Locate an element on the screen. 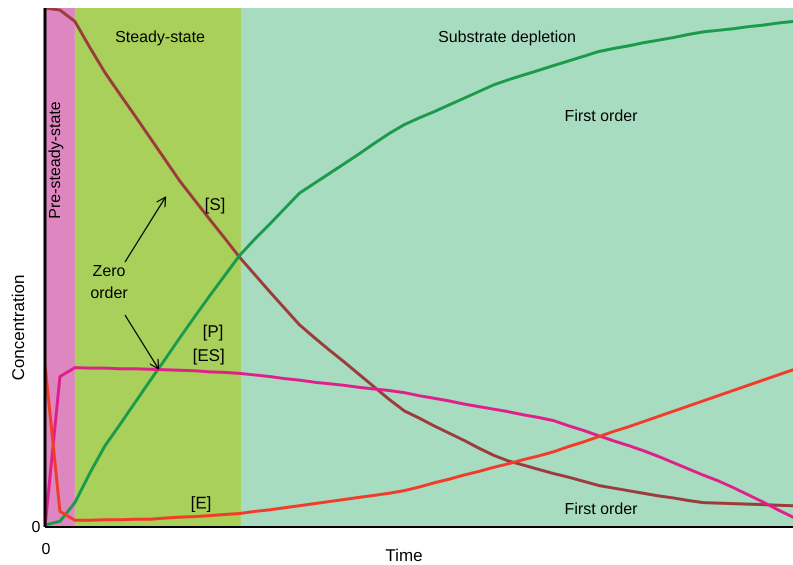  series-label: [S] is located at coordinates (215, 204).